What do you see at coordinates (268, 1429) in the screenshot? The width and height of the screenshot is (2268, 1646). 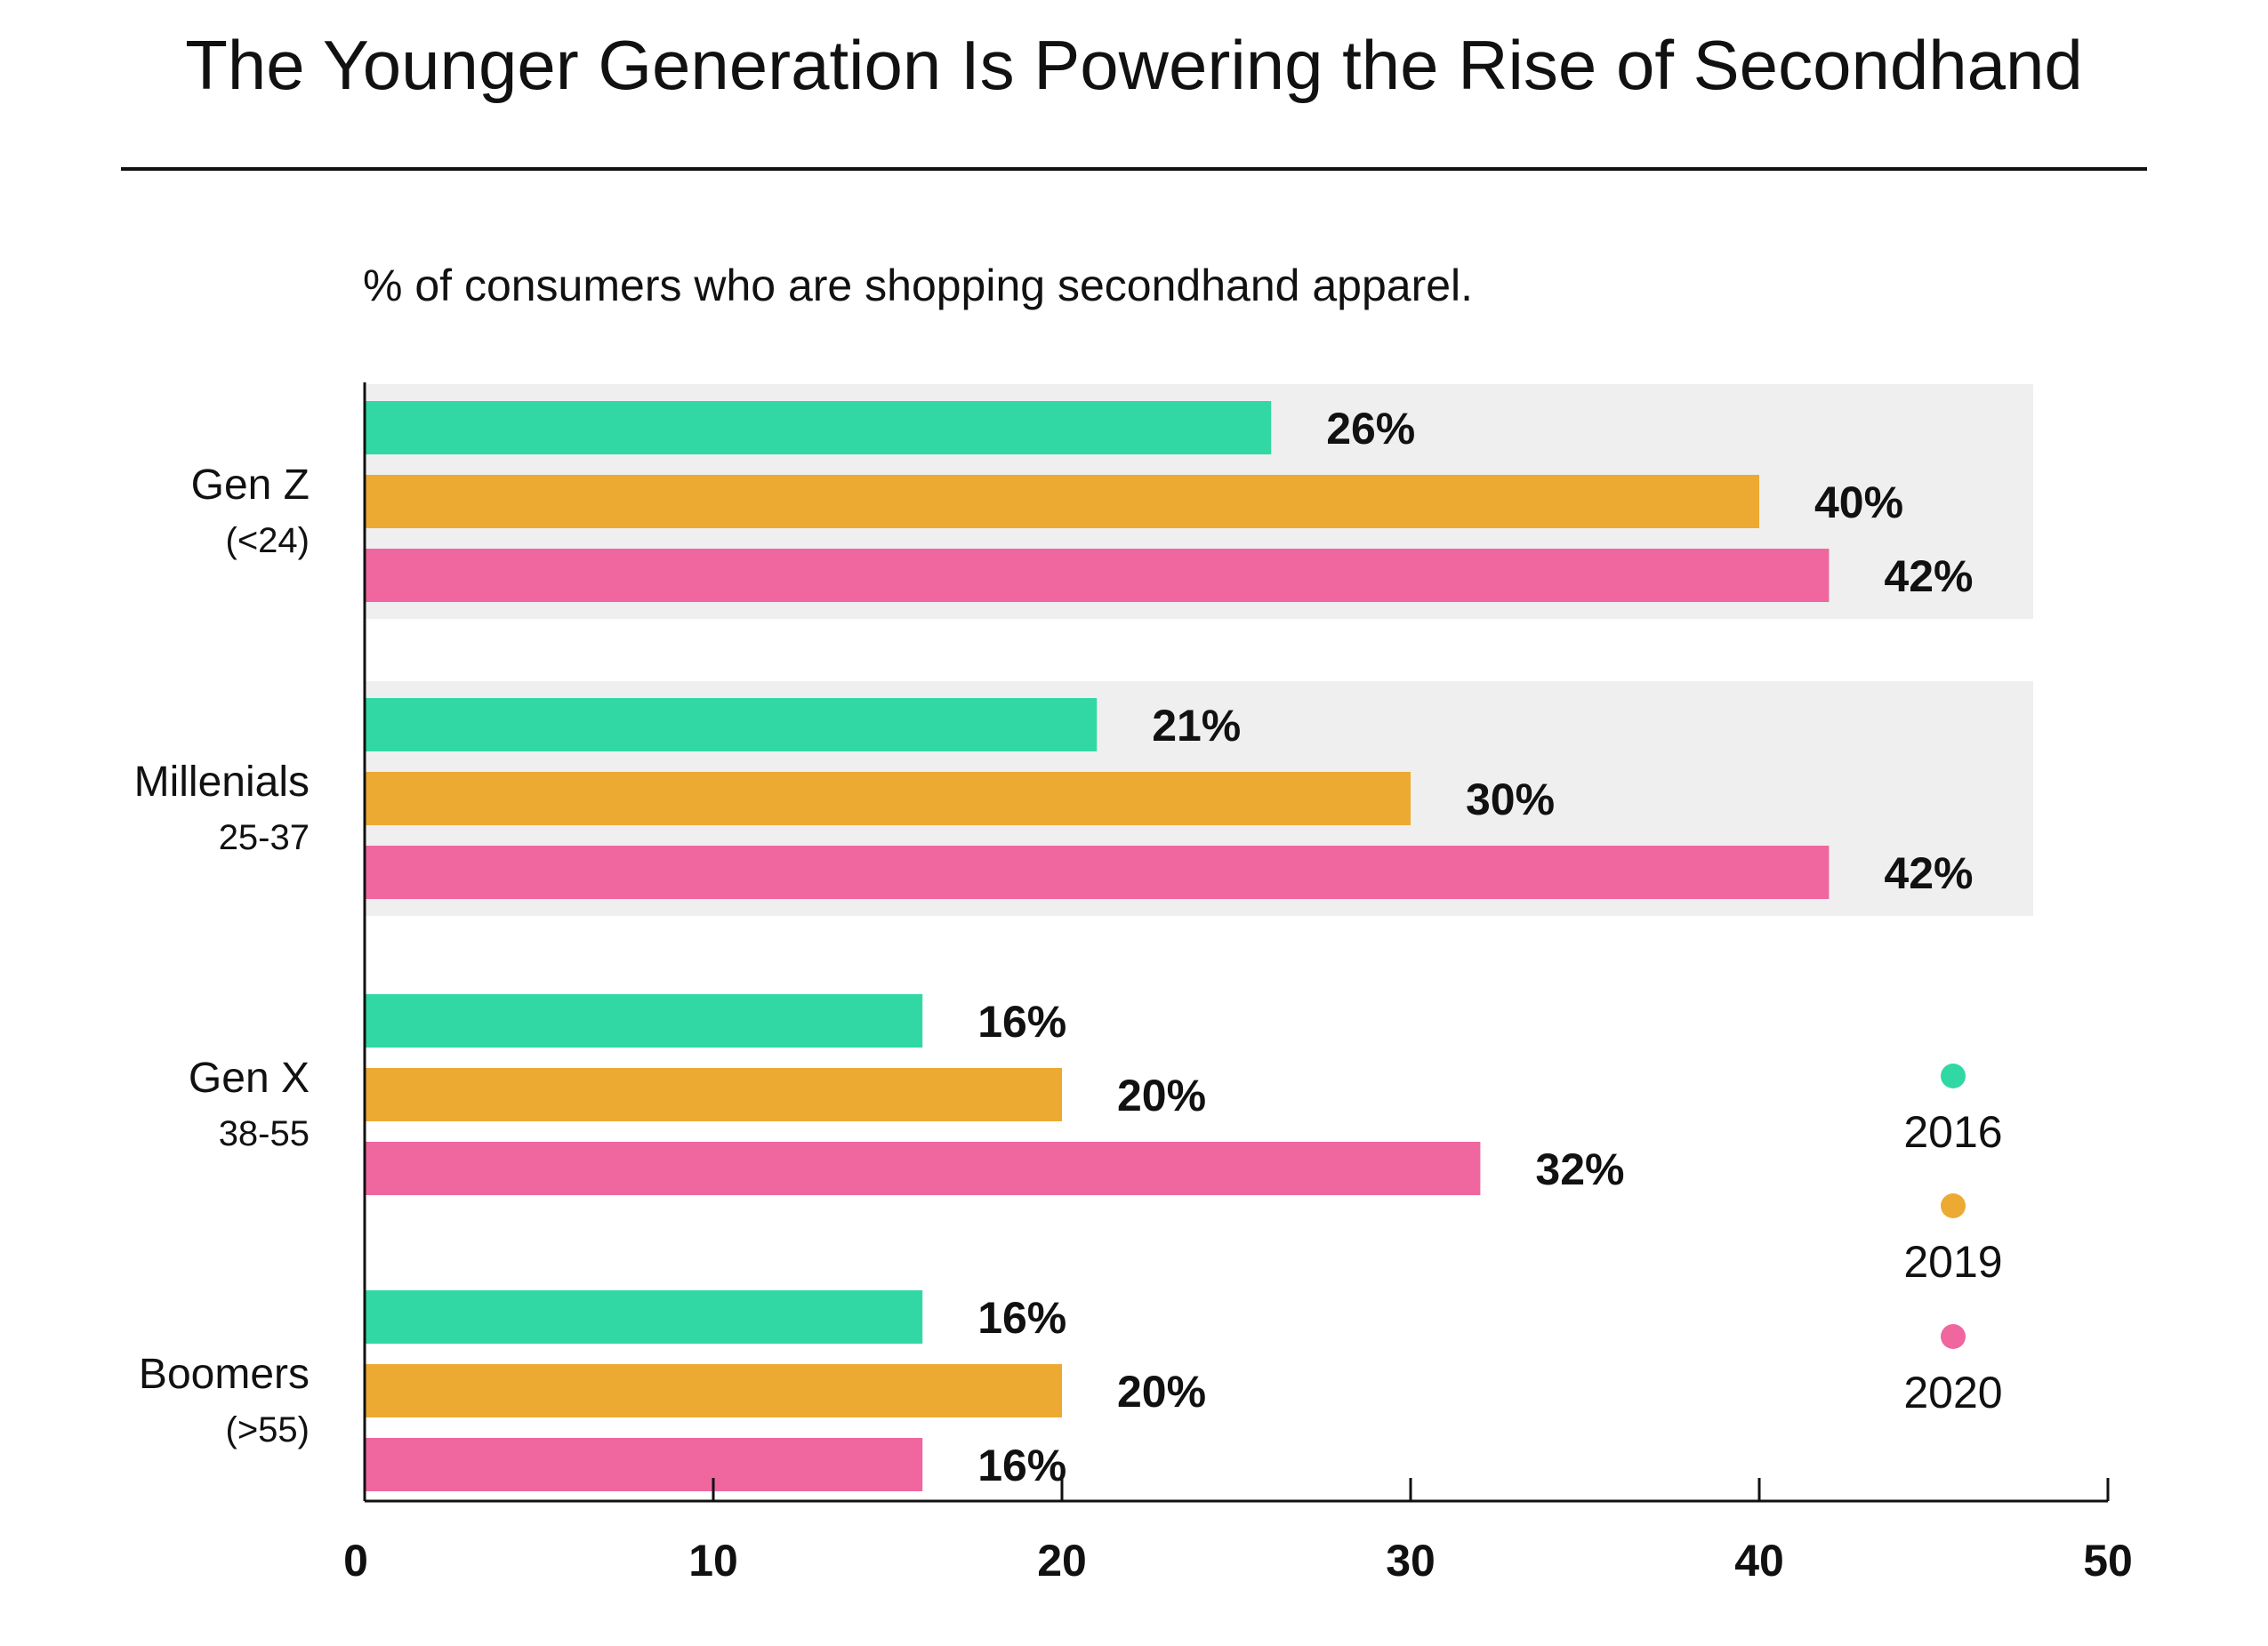 I see `category-sublabel-boomers: (>55)` at bounding box center [268, 1429].